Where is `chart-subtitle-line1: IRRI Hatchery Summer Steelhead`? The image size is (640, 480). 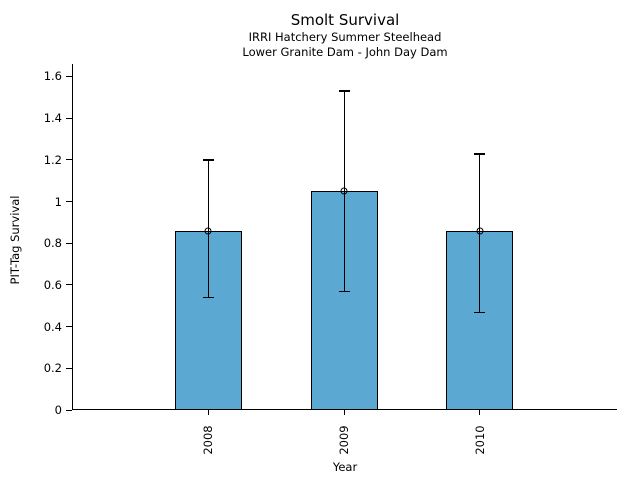 chart-subtitle-line1: IRRI Hatchery Summer Steelhead is located at coordinates (345, 37).